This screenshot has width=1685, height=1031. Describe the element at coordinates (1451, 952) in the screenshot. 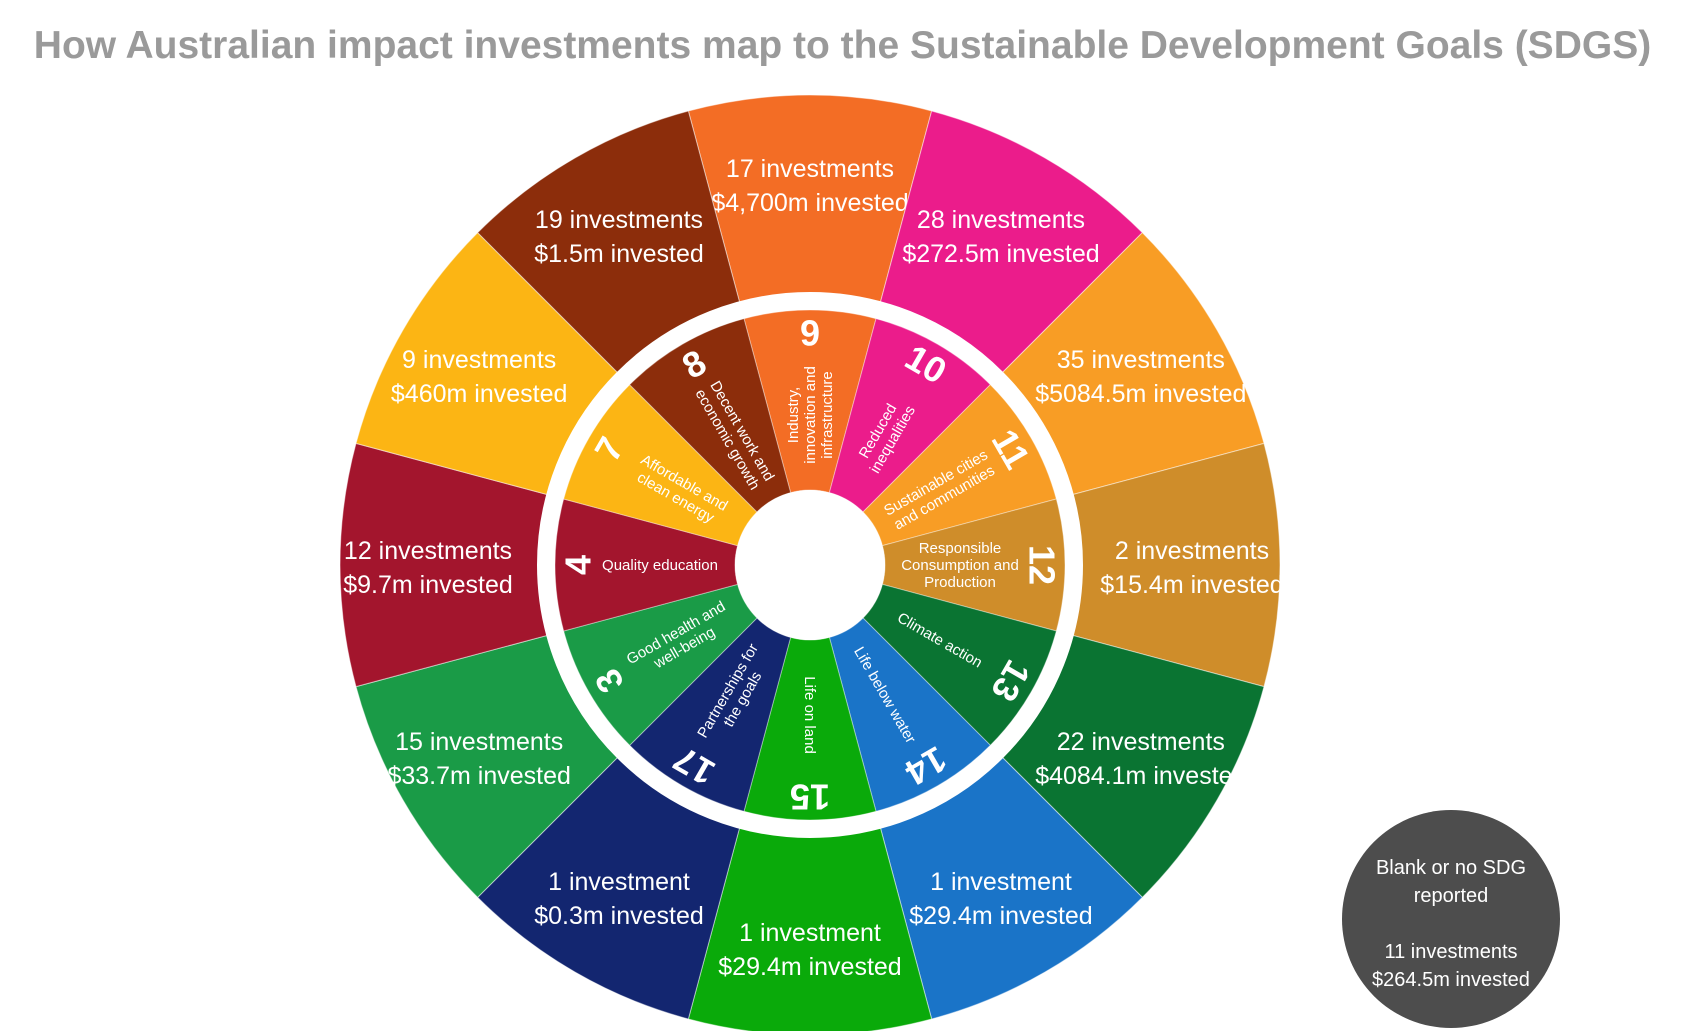

I see `no-sdg-investments: 11 investments` at that location.